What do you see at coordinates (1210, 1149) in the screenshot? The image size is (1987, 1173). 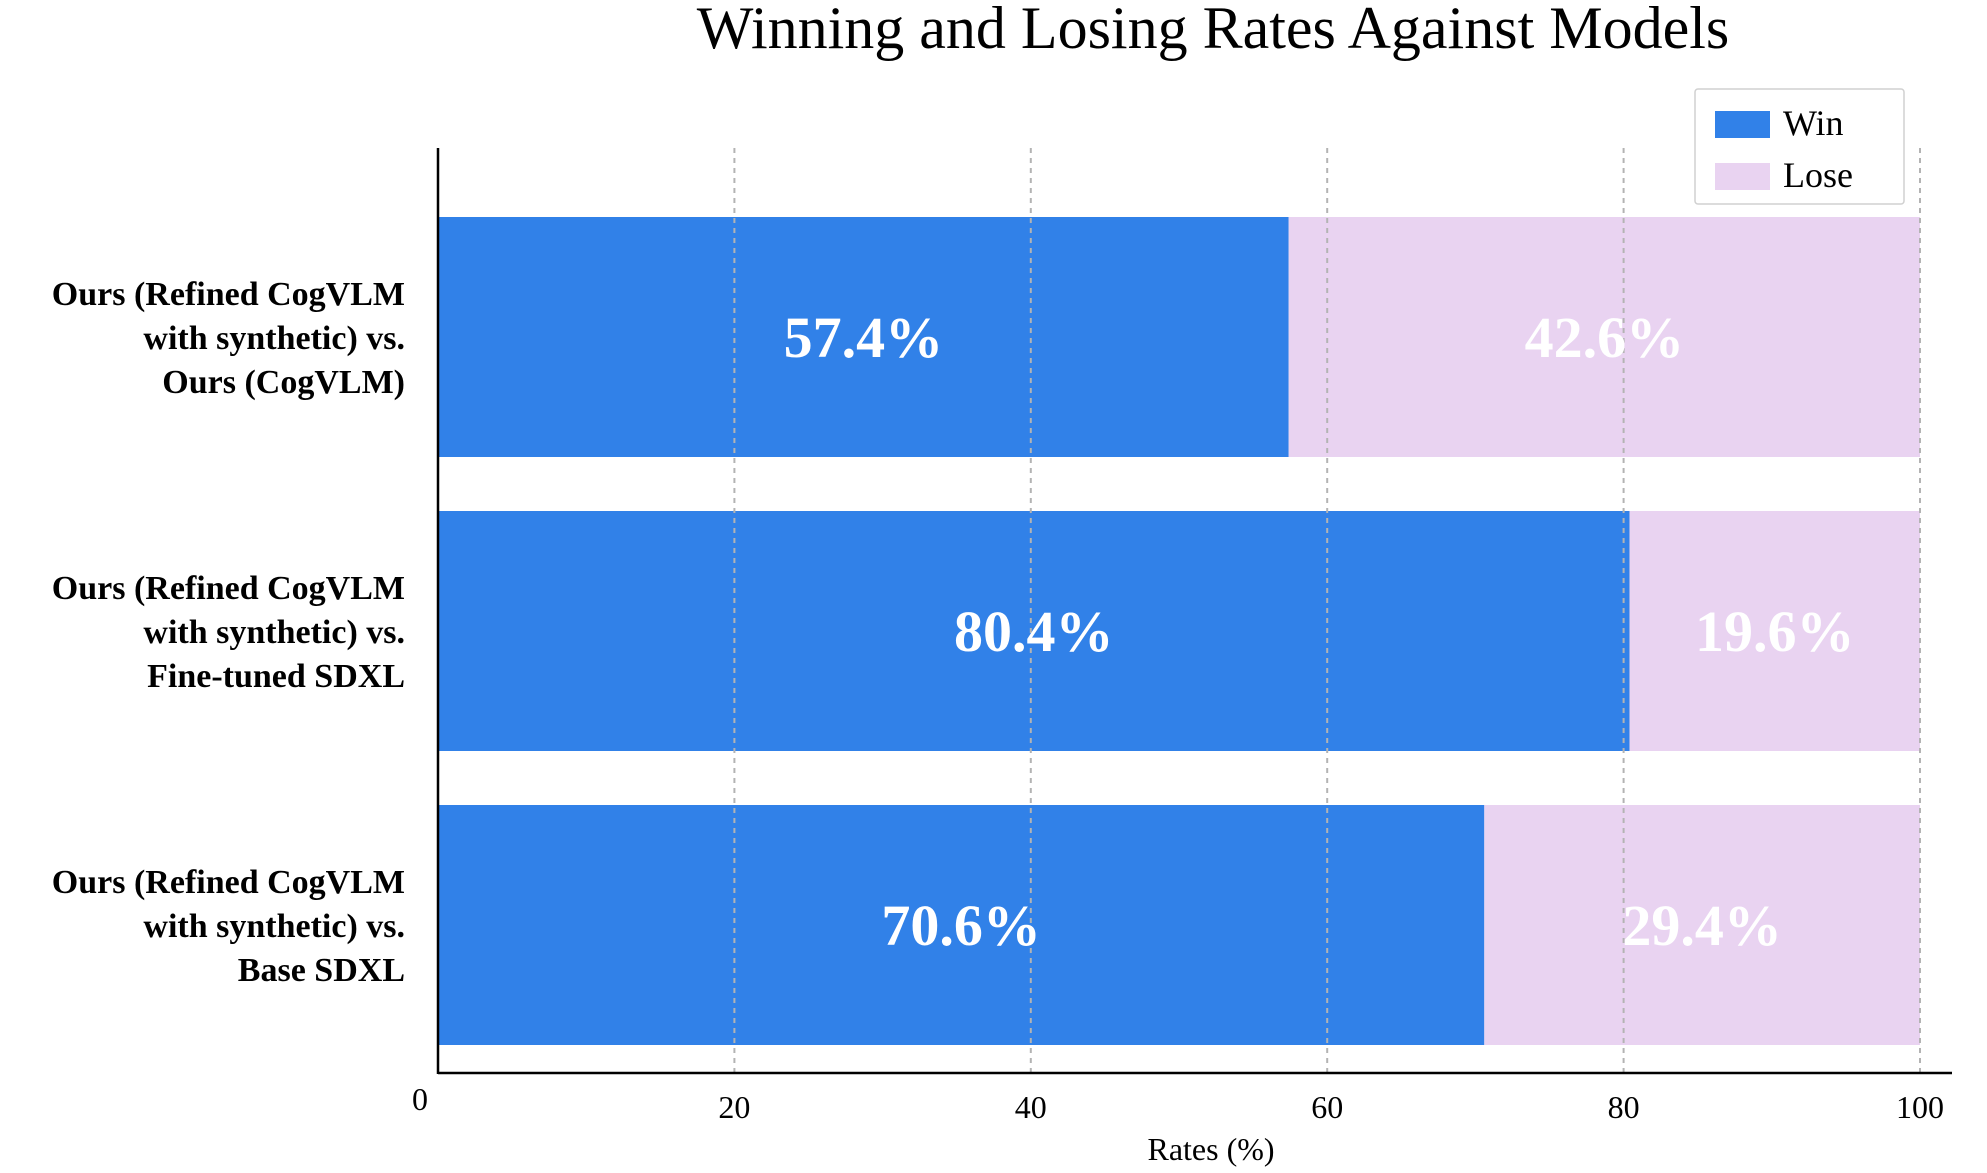 I see `x-axis-label: Rates (%)` at bounding box center [1210, 1149].